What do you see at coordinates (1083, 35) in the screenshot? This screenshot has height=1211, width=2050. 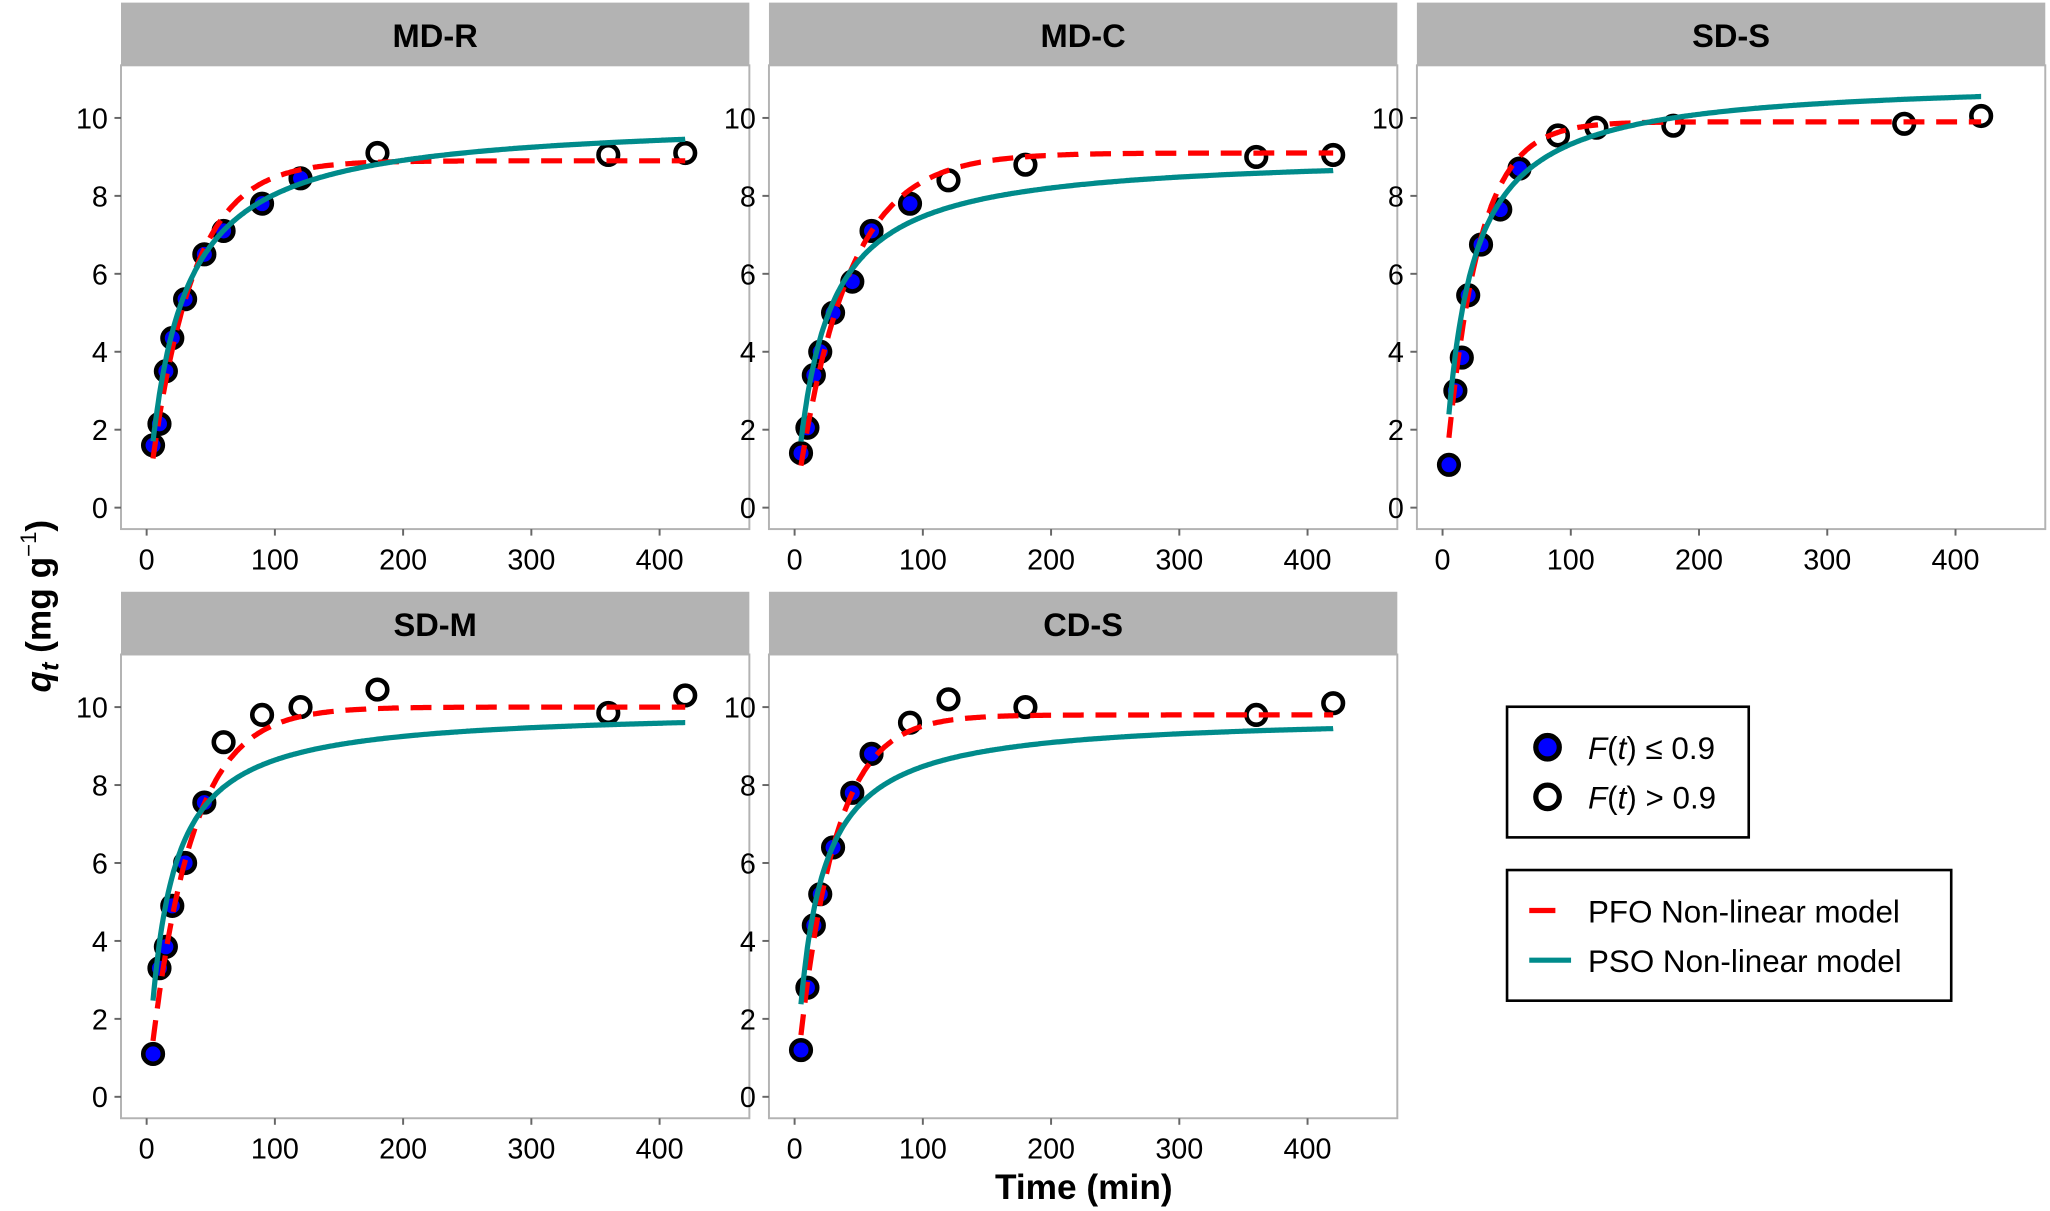 I see `panel-title: MD-C` at bounding box center [1083, 35].